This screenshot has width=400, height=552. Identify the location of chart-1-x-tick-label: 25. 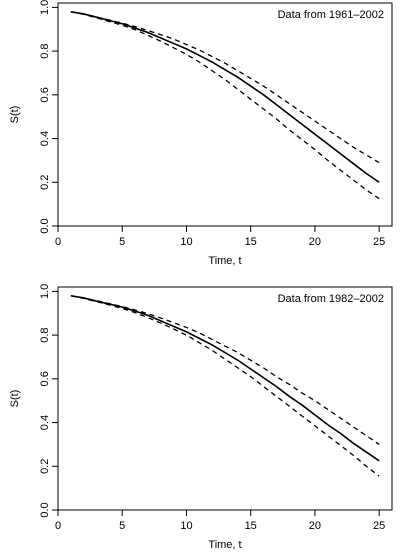
(379, 242).